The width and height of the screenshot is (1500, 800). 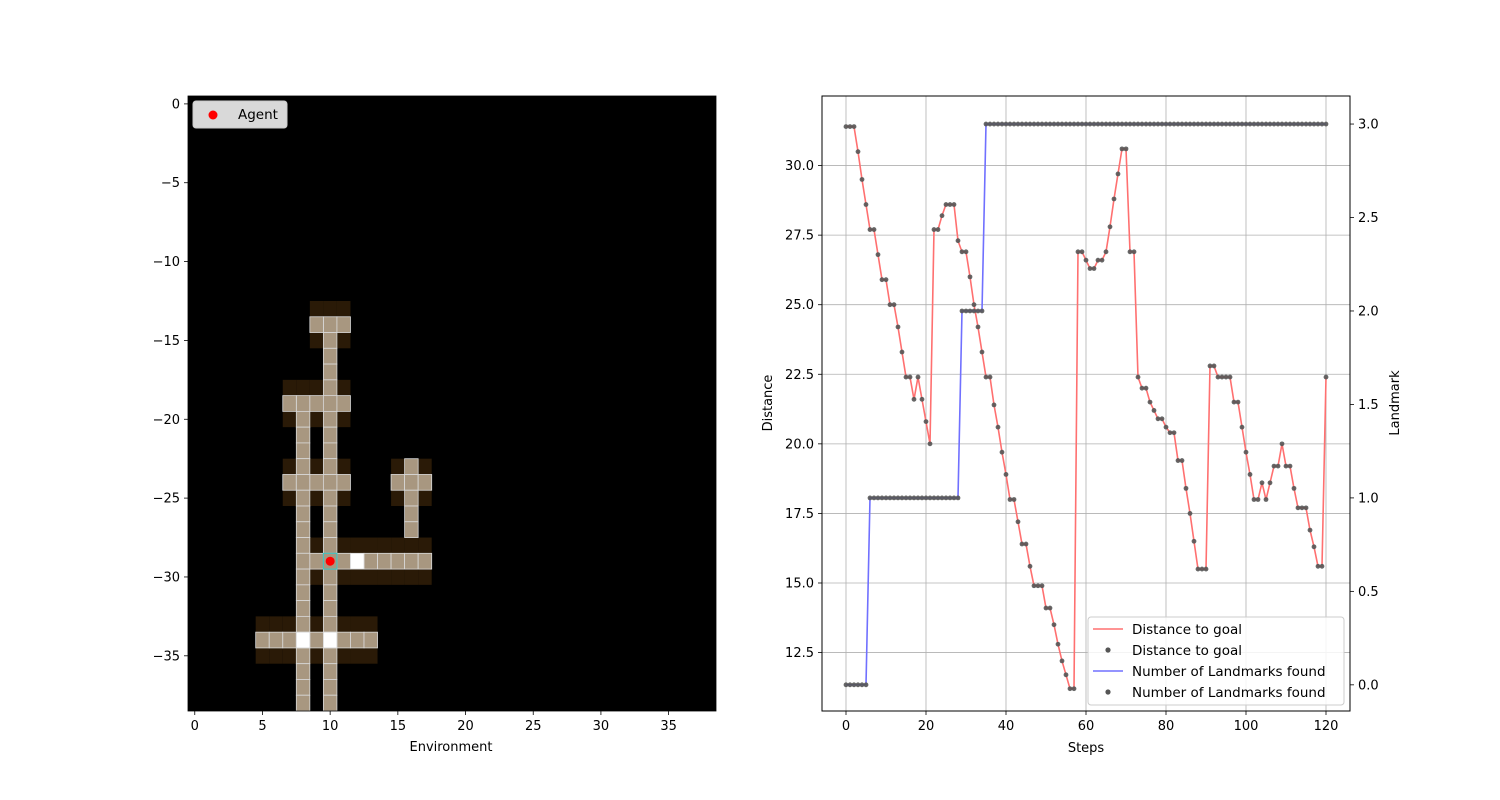 What do you see at coordinates (1326, 726) in the screenshot?
I see `steps-tick-label: 120` at bounding box center [1326, 726].